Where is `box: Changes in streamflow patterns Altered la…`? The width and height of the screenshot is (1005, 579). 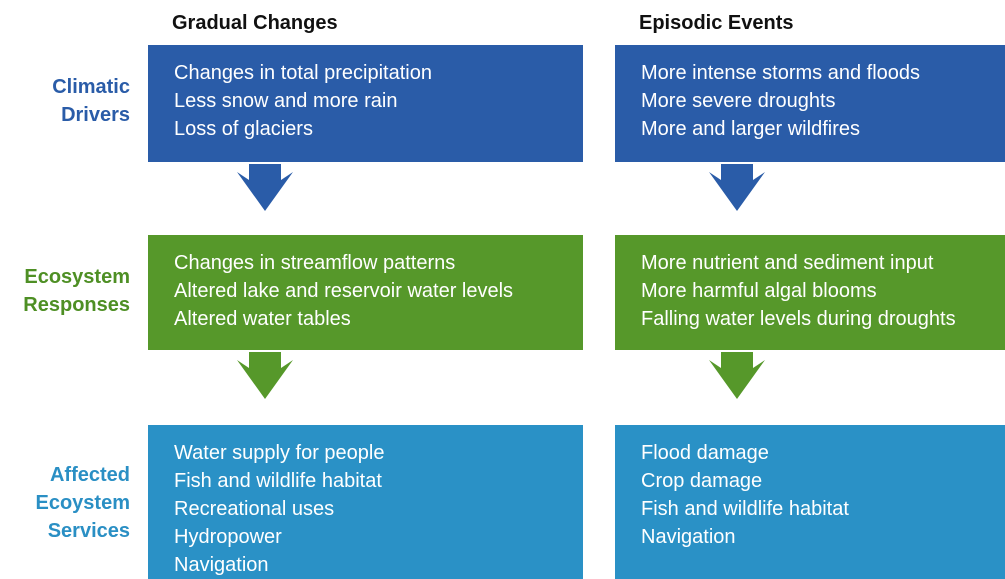 box: Changes in streamflow patterns Altered la… is located at coordinates (365, 292).